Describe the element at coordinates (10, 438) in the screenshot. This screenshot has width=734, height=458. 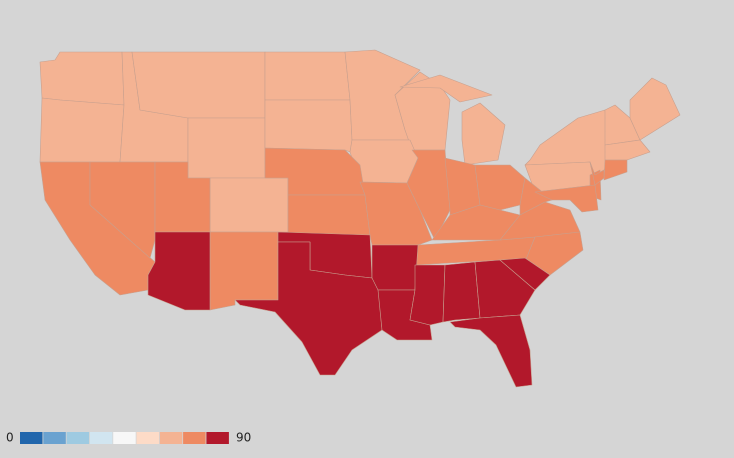
I see `legend-min-label: 0` at that location.